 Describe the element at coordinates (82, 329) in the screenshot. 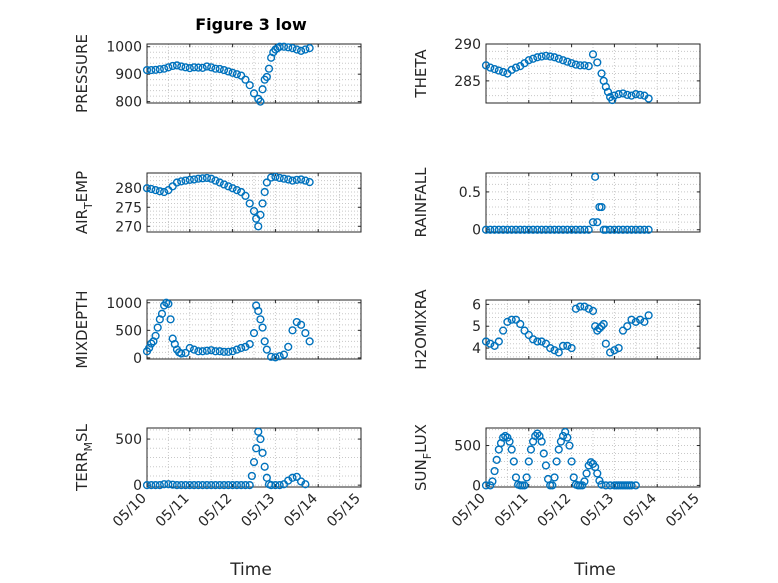

I see `y-axis-label: MIXDEPTH` at that location.